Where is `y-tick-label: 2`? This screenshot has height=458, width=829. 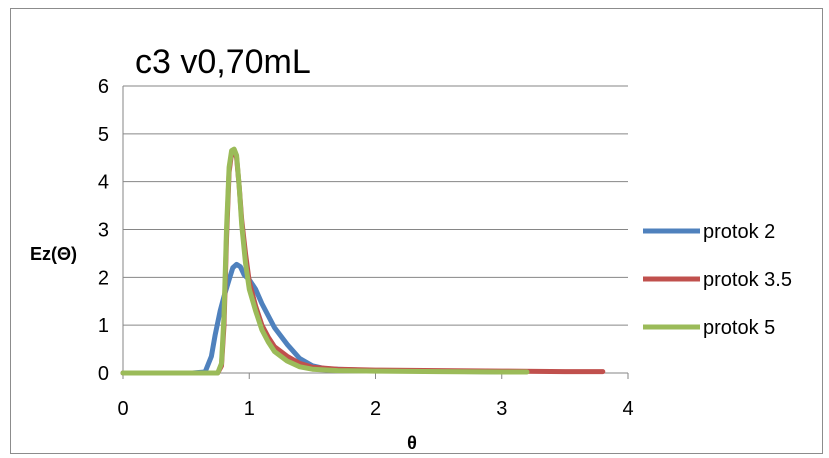
y-tick-label: 2 is located at coordinates (103, 278).